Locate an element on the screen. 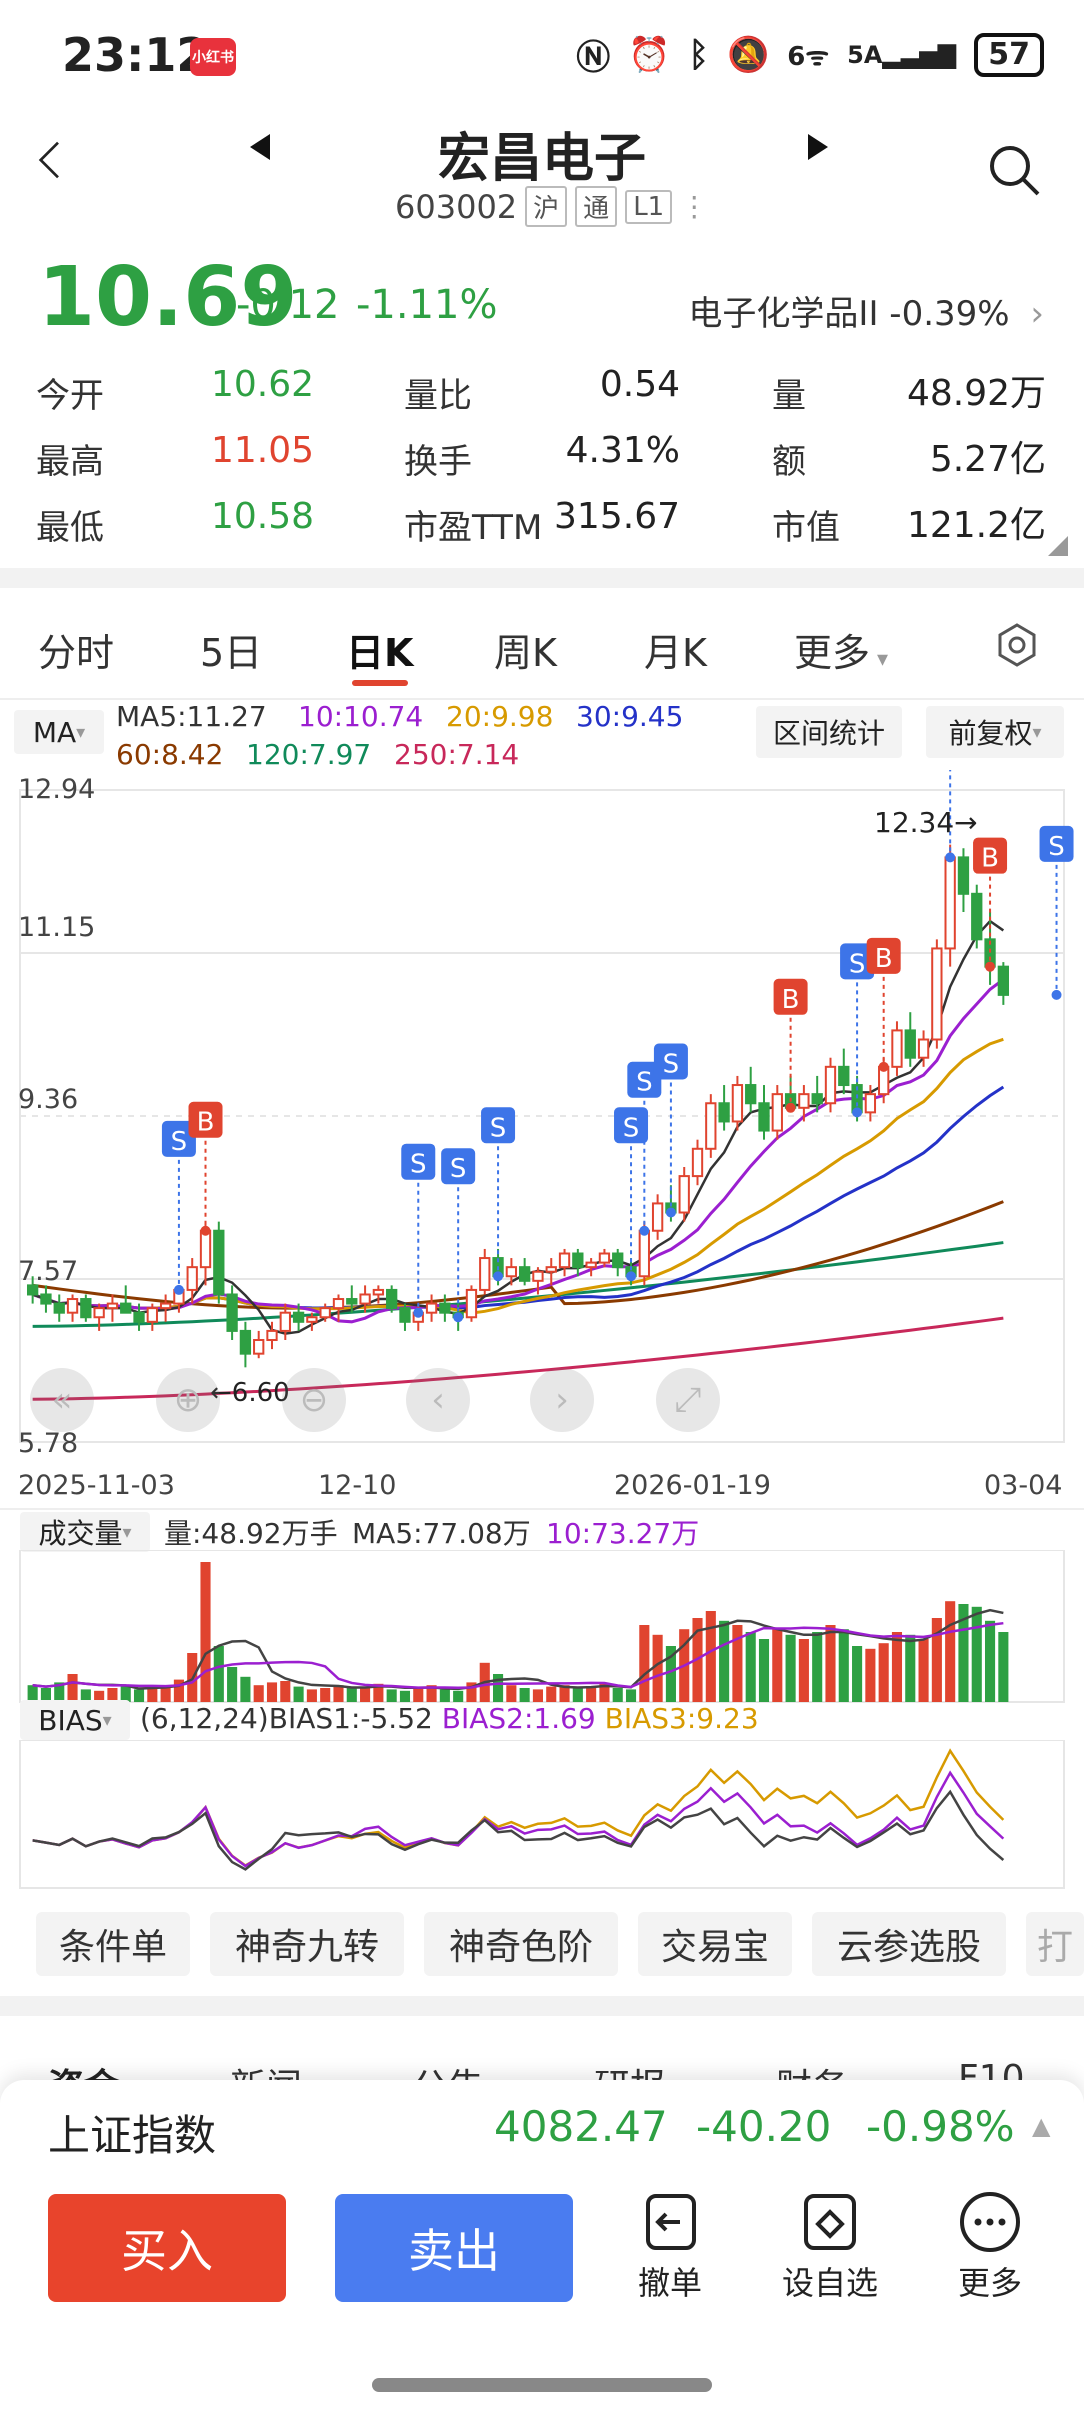 Image resolution: width=1084 pixels, height=2412 pixels. stock-code: 603002 is located at coordinates (456, 206).